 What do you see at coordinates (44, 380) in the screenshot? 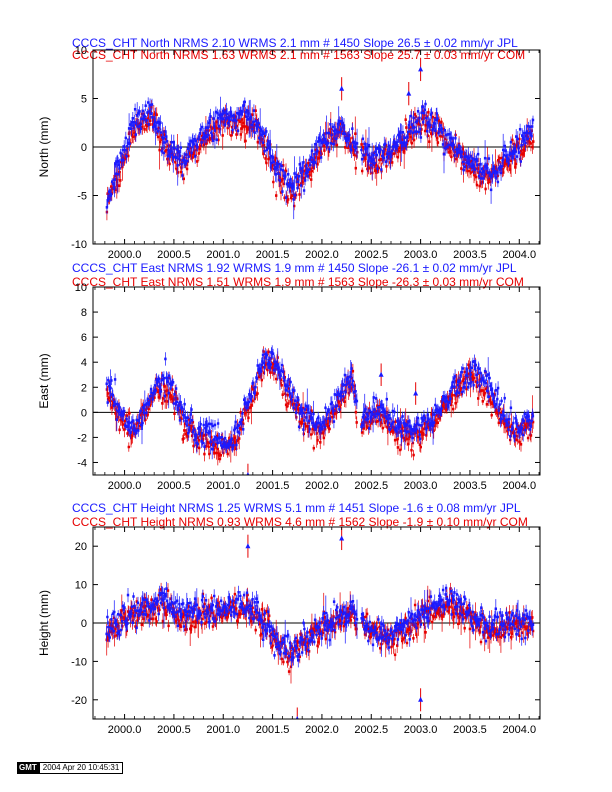
I see `y-axis-label: East (mm)` at bounding box center [44, 380].